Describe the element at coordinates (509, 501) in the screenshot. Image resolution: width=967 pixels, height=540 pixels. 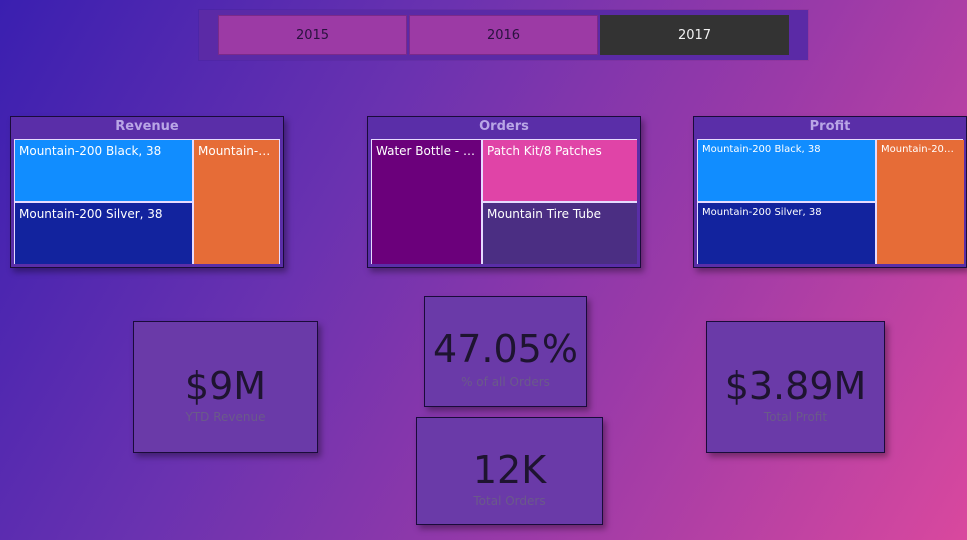
I see `total-orders-label: Total Orders` at that location.